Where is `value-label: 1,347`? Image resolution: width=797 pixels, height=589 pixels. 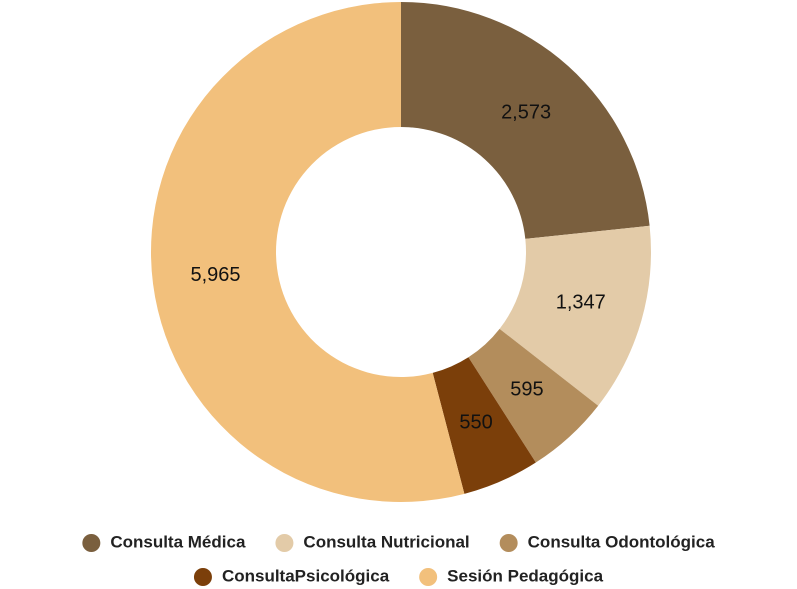
value-label: 1,347 is located at coordinates (581, 303).